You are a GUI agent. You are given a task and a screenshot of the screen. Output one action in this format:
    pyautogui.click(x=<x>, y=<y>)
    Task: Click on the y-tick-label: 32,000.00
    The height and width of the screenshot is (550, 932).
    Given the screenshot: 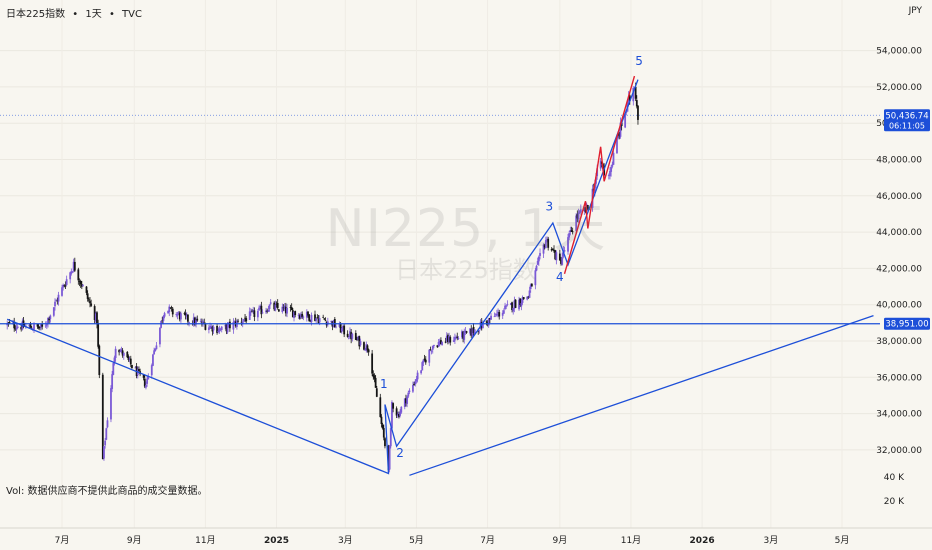 What is the action you would take?
    pyautogui.click(x=899, y=451)
    